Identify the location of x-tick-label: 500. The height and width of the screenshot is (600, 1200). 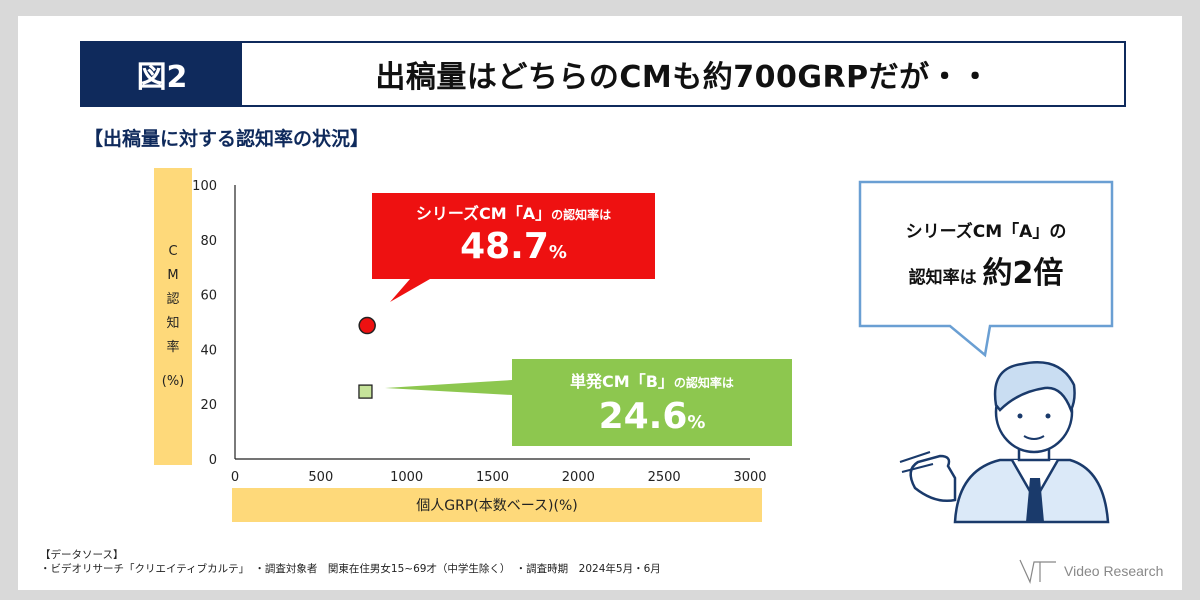
(320, 477).